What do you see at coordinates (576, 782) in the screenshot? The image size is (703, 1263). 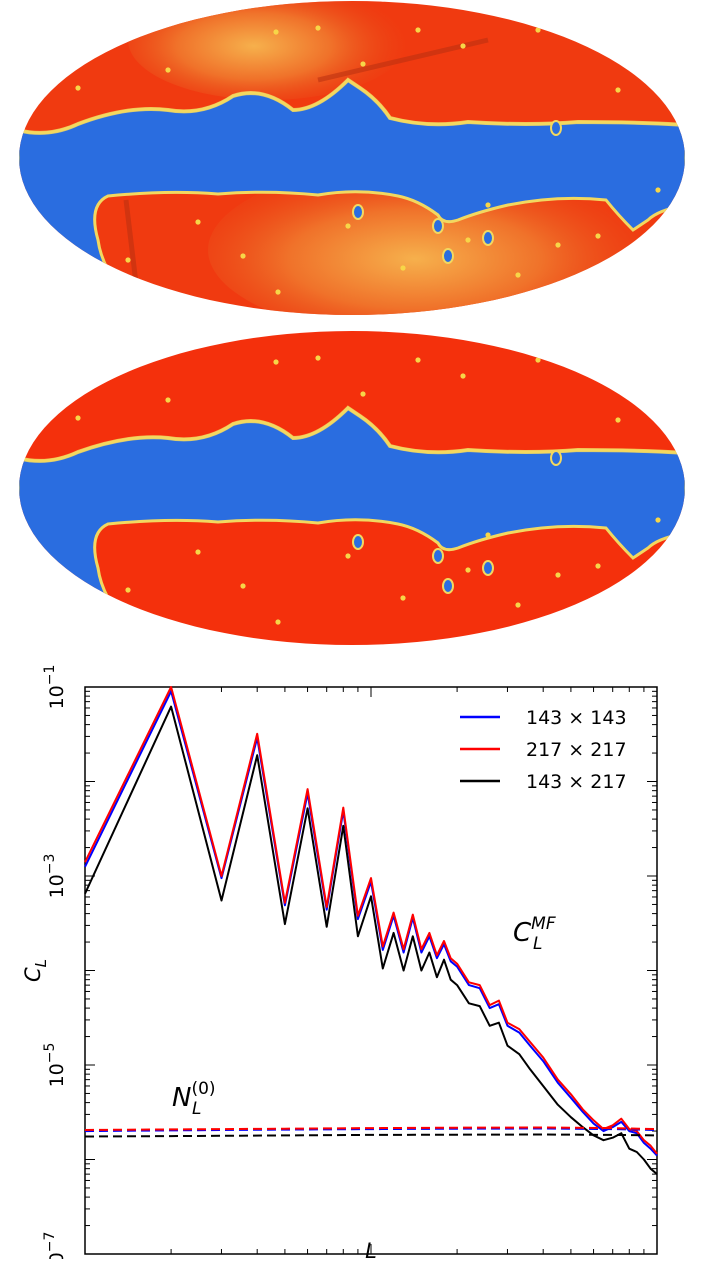 I see `legend-label: 143 × 217` at bounding box center [576, 782].